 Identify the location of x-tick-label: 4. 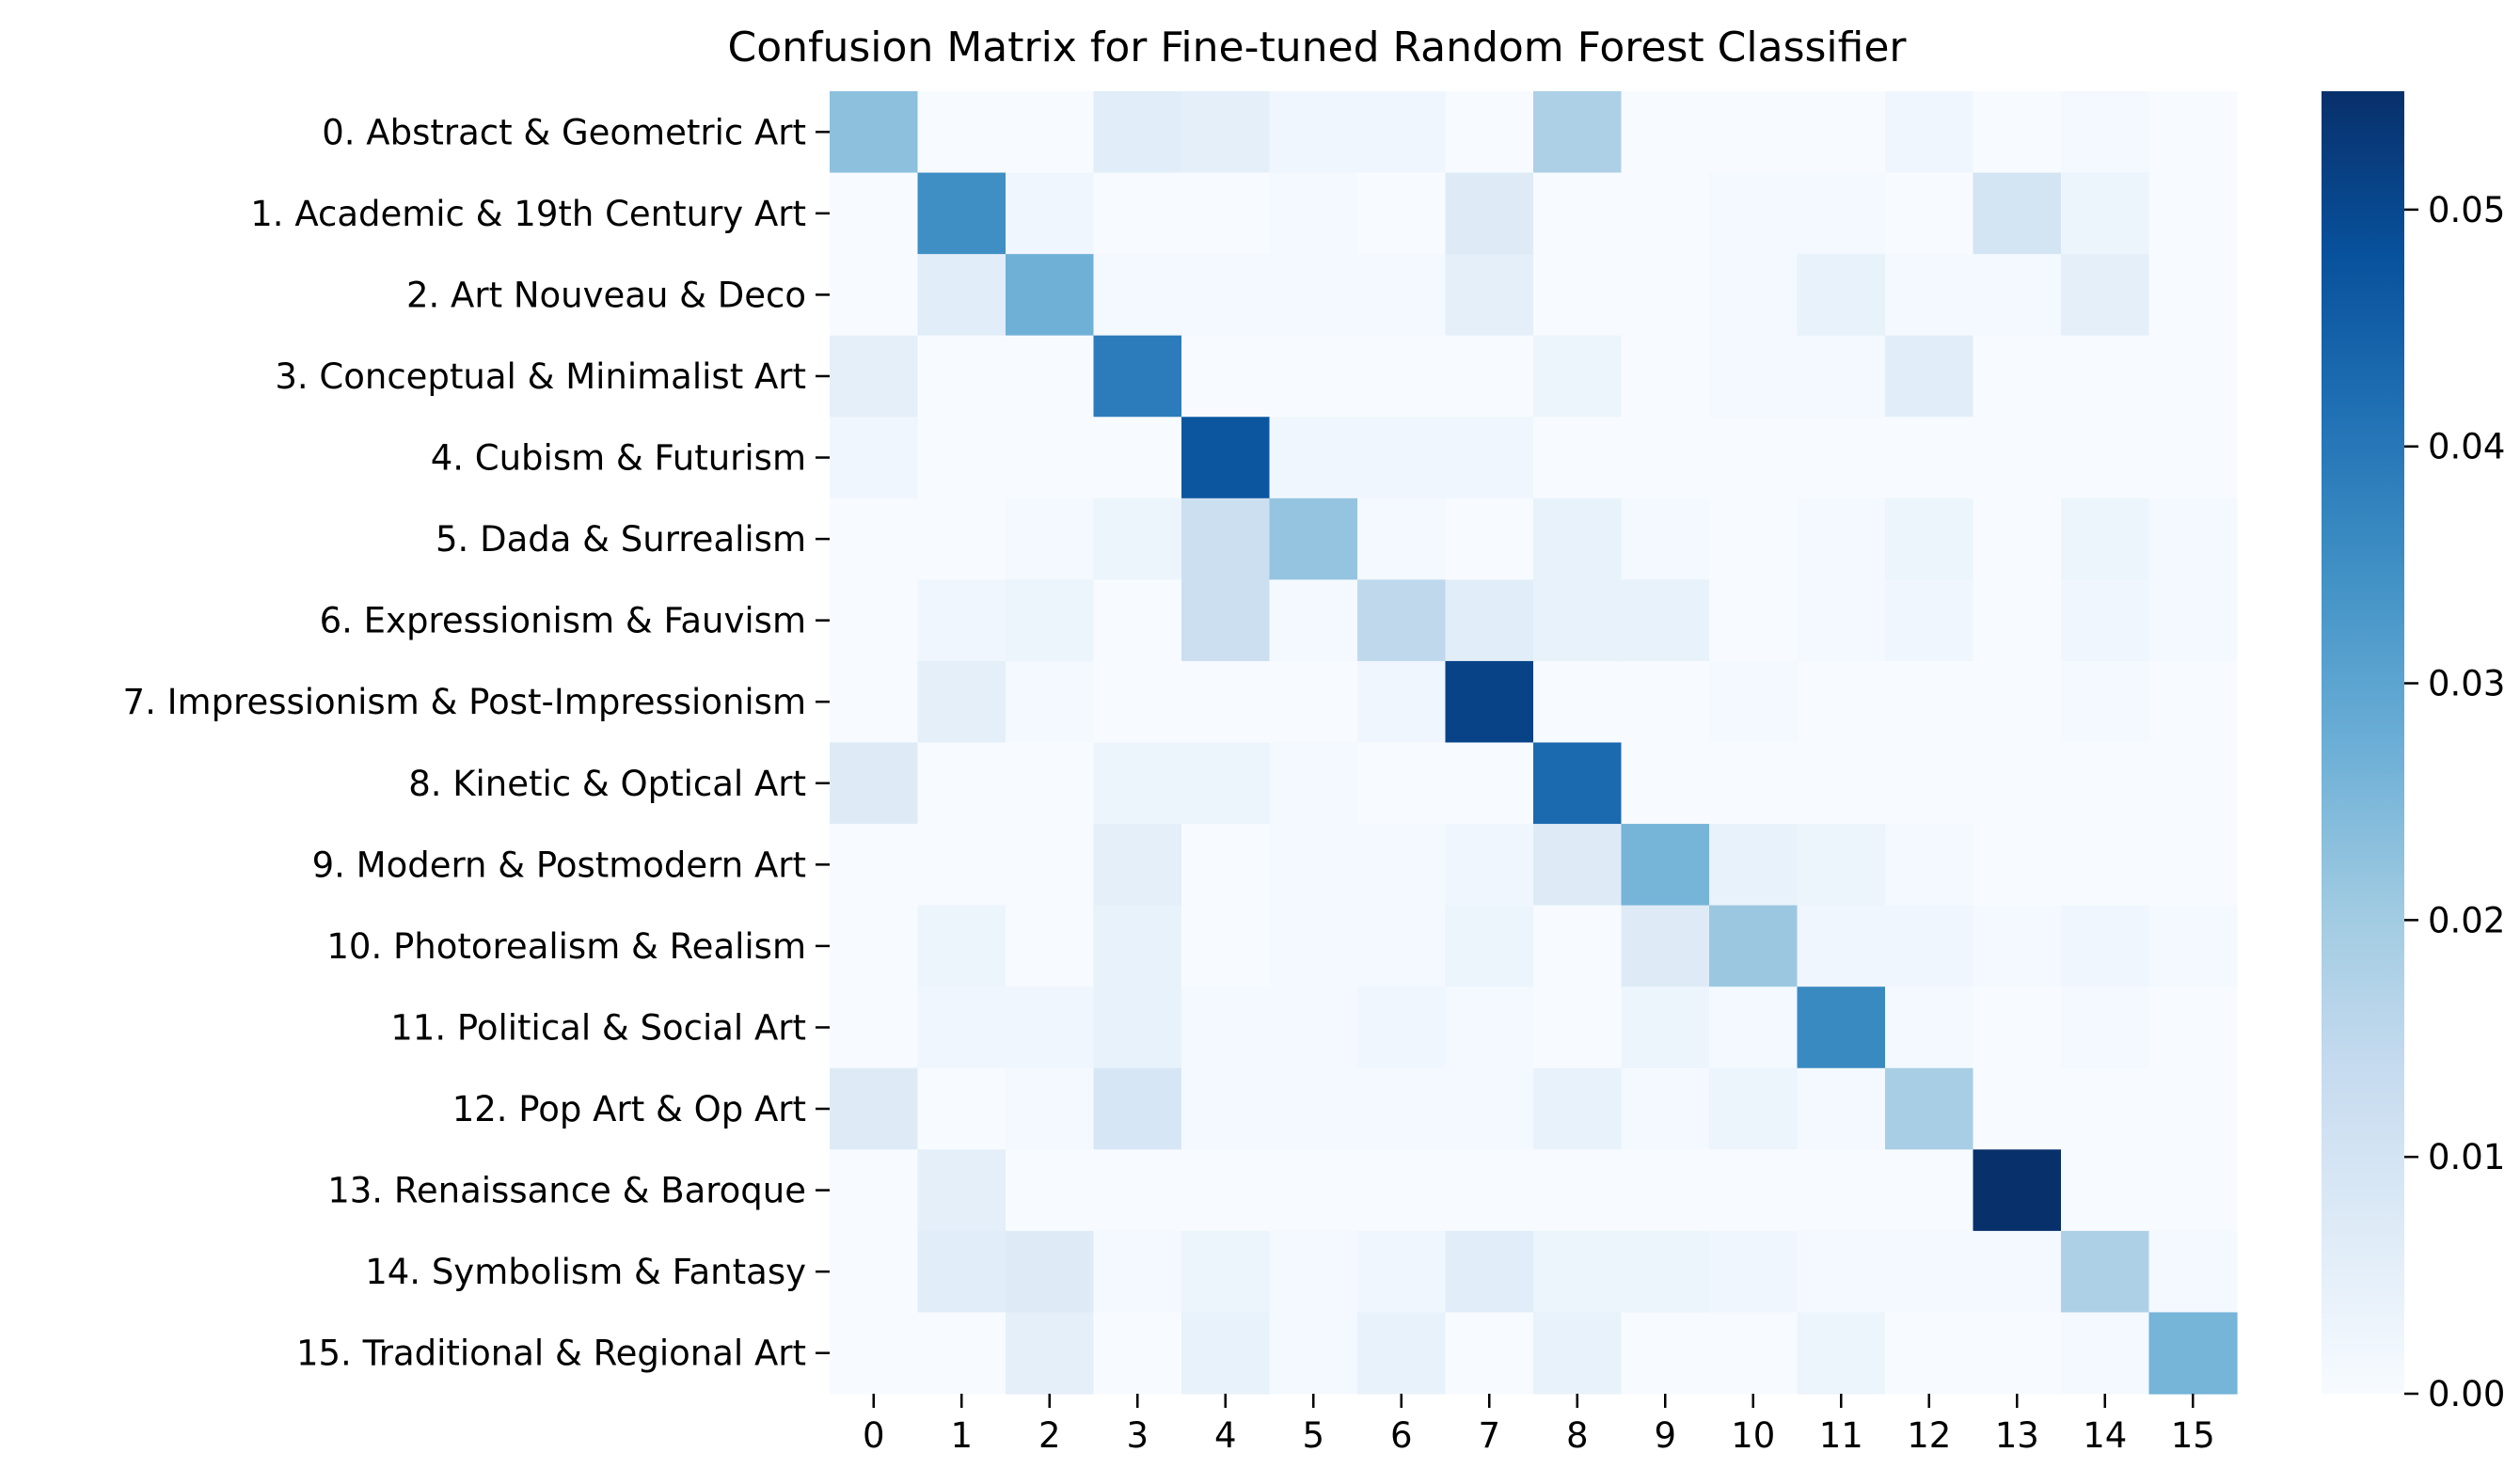
(1225, 1435).